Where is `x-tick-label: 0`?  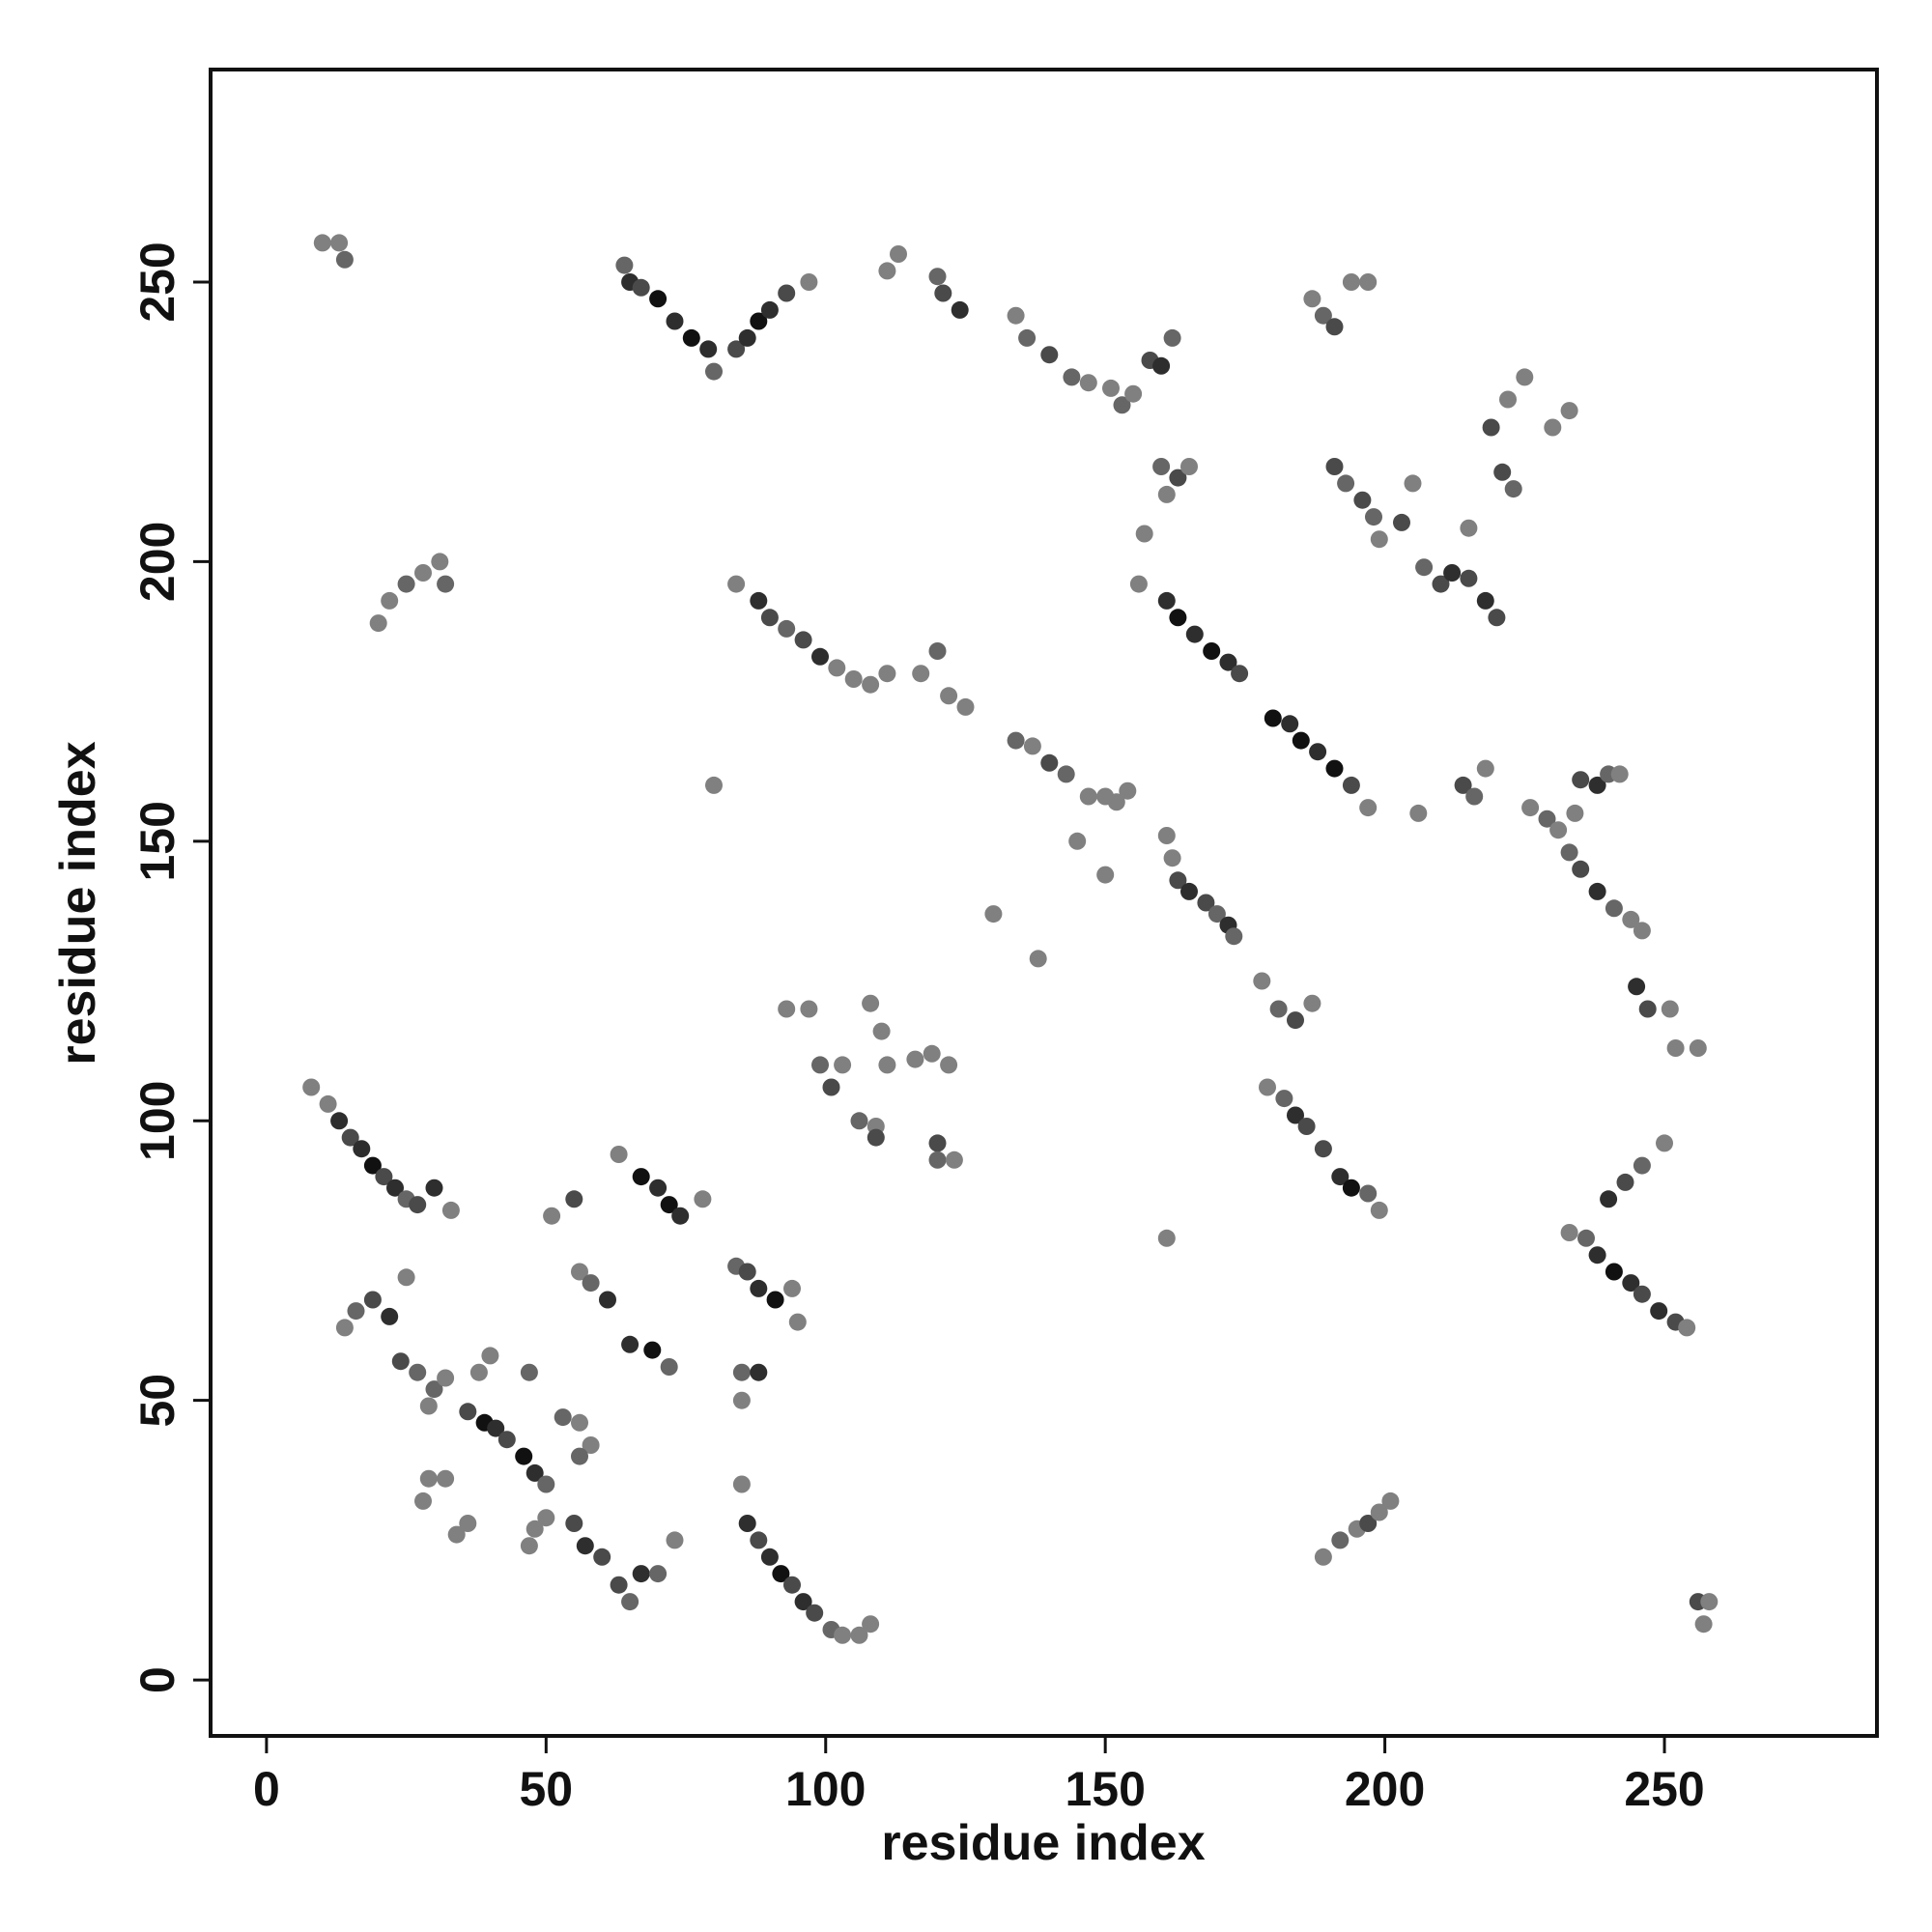
x-tick-label: 0 is located at coordinates (266, 1789).